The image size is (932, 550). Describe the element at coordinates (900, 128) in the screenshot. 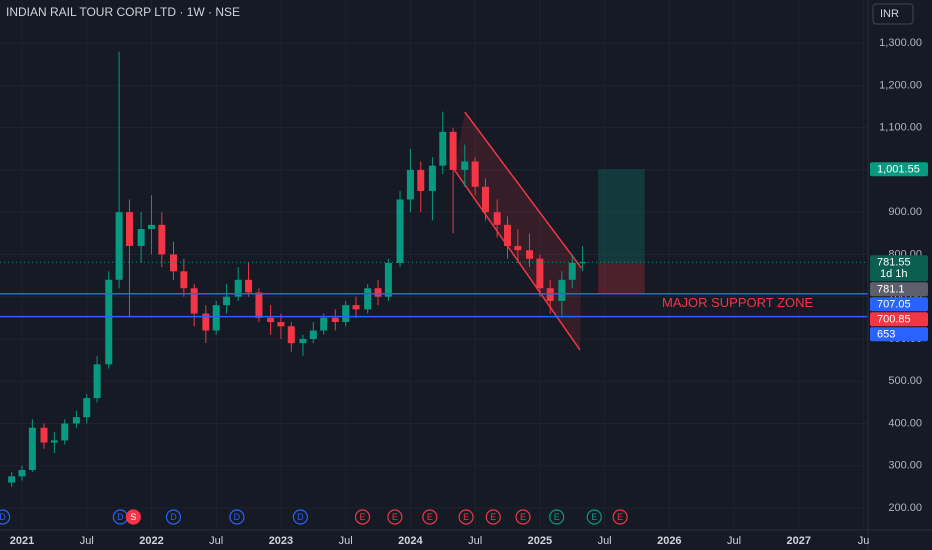

I see `y-tick-label: 1,100.00` at that location.